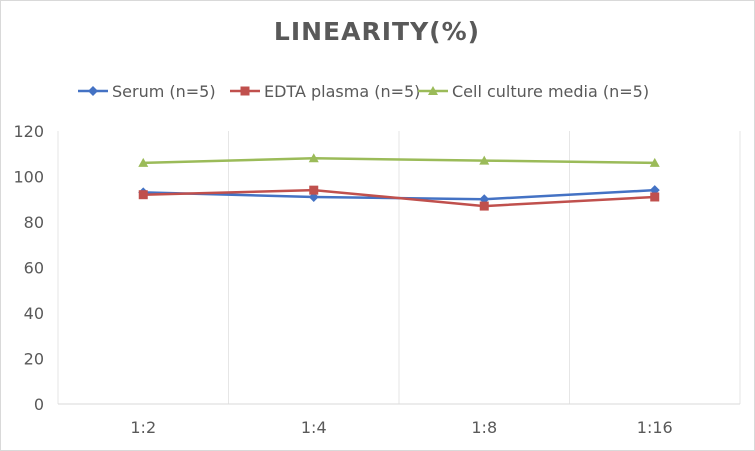 The image size is (755, 451). I want to click on legend-item: Cell culture media (n=5), so click(533, 91).